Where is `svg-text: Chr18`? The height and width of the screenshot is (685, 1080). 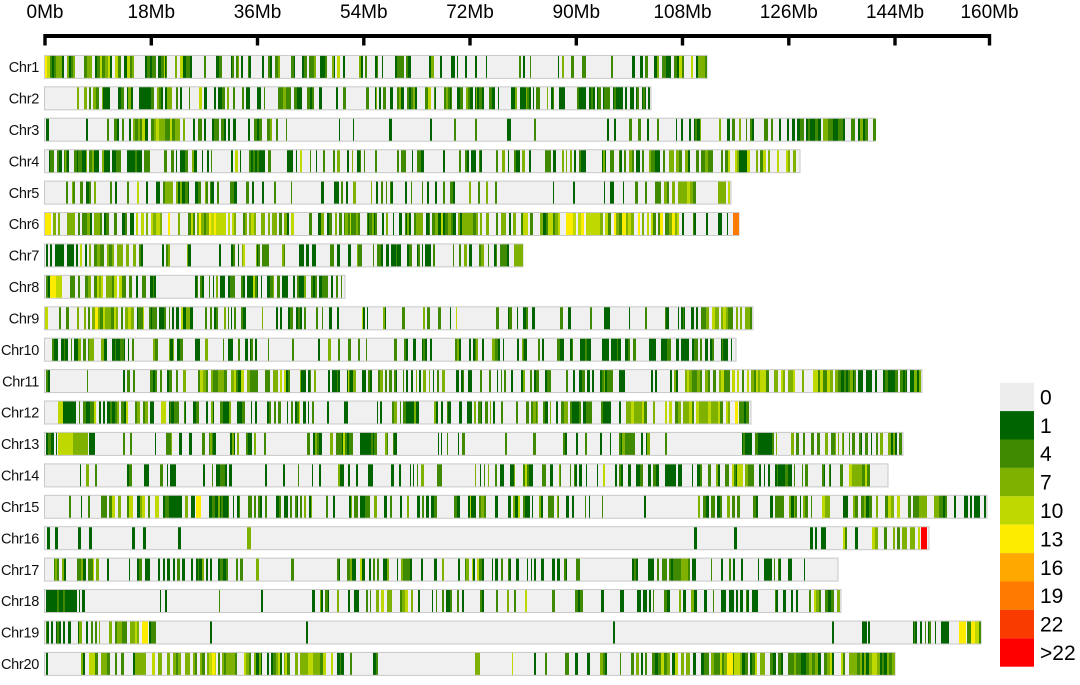
svg-text: Chr18 is located at coordinates (20, 602).